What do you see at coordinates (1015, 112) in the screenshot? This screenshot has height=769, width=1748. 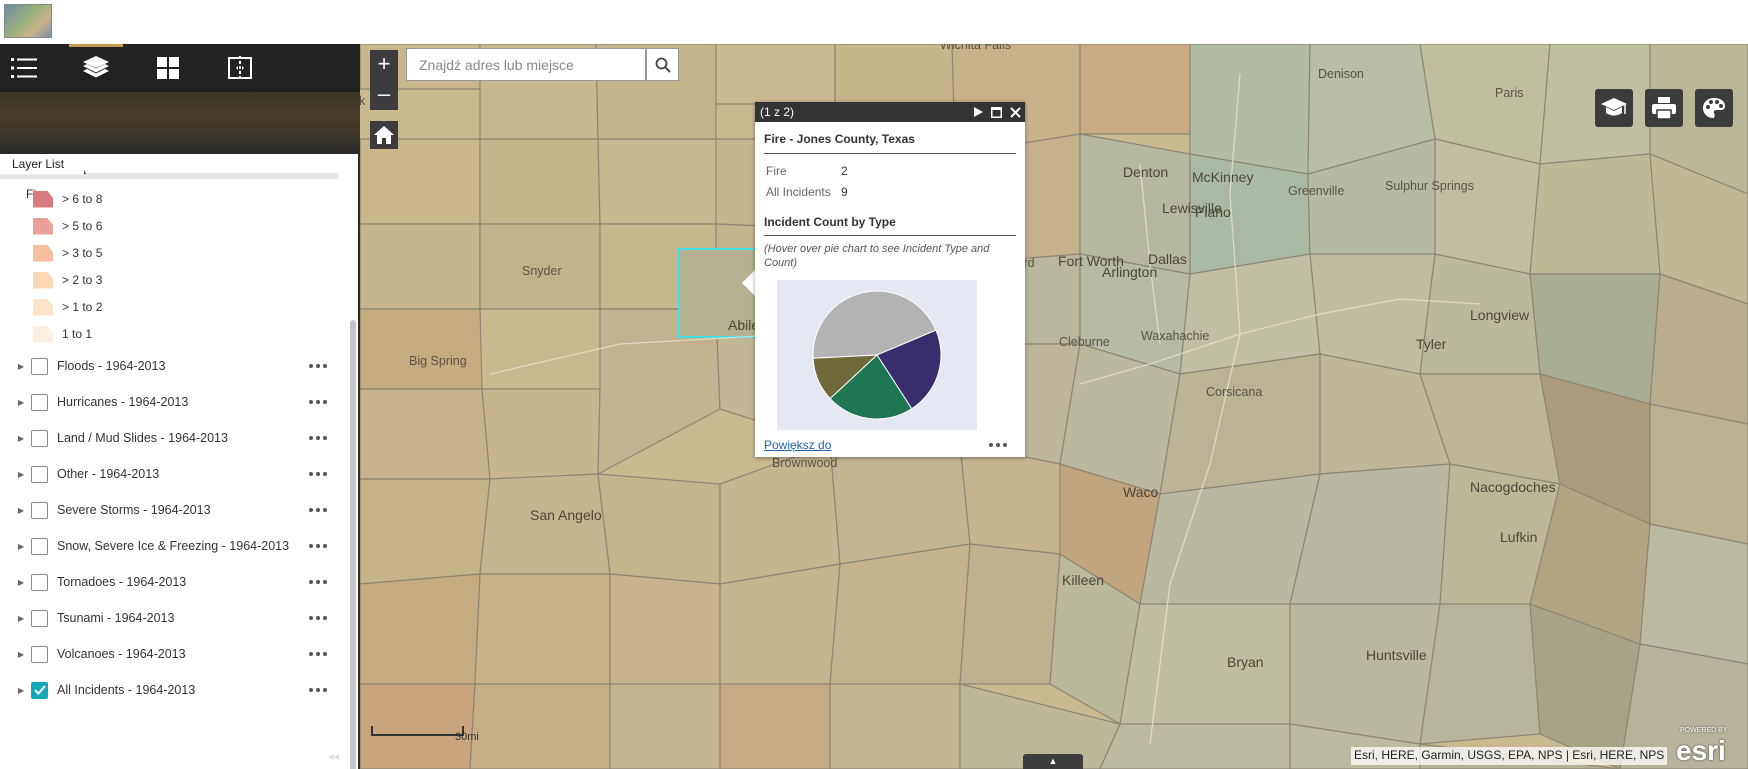 I see `close-icon` at bounding box center [1015, 112].